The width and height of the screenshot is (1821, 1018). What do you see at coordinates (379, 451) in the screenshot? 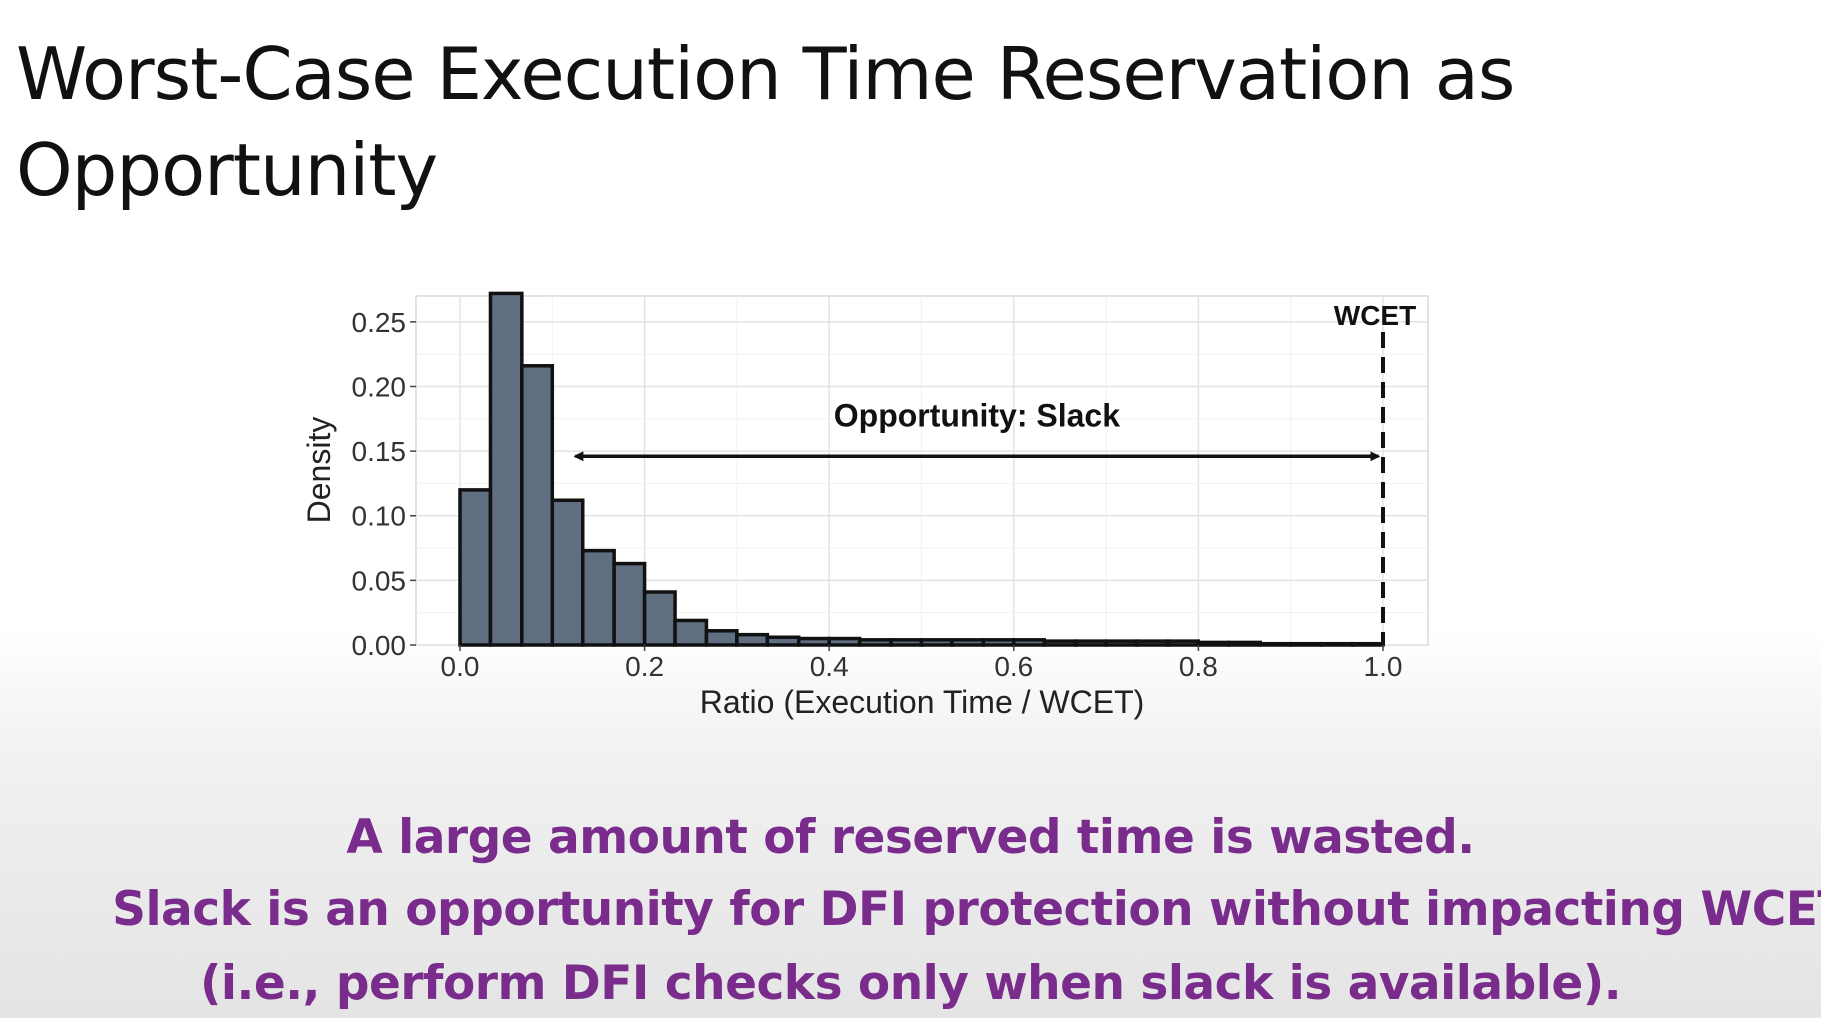
I see `y-tick-label: 0.15` at bounding box center [379, 451].